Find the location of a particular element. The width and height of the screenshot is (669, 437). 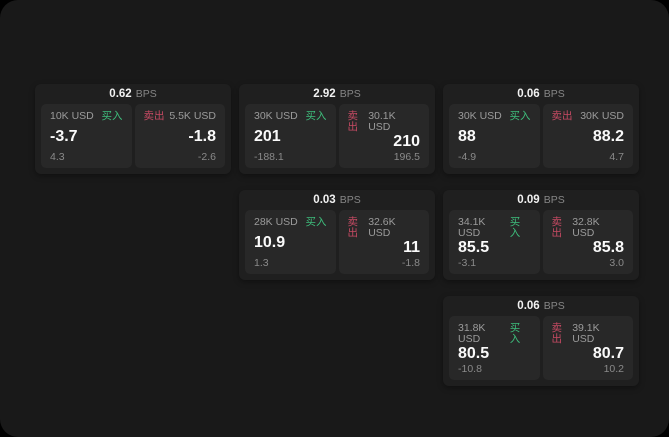

buy-amount: 34.1K USD is located at coordinates (472, 227).